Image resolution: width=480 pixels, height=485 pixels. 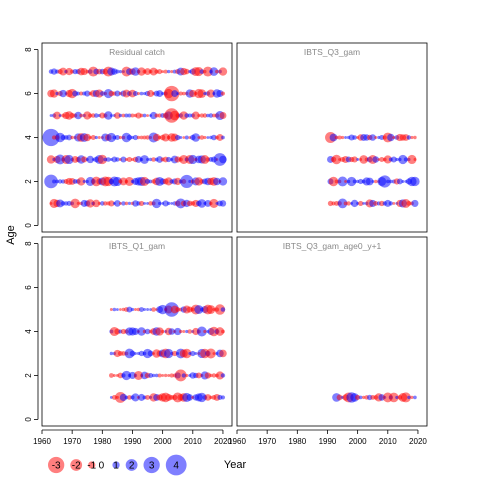 I want to click on x-tick-label: 2010, so click(x=388, y=441).